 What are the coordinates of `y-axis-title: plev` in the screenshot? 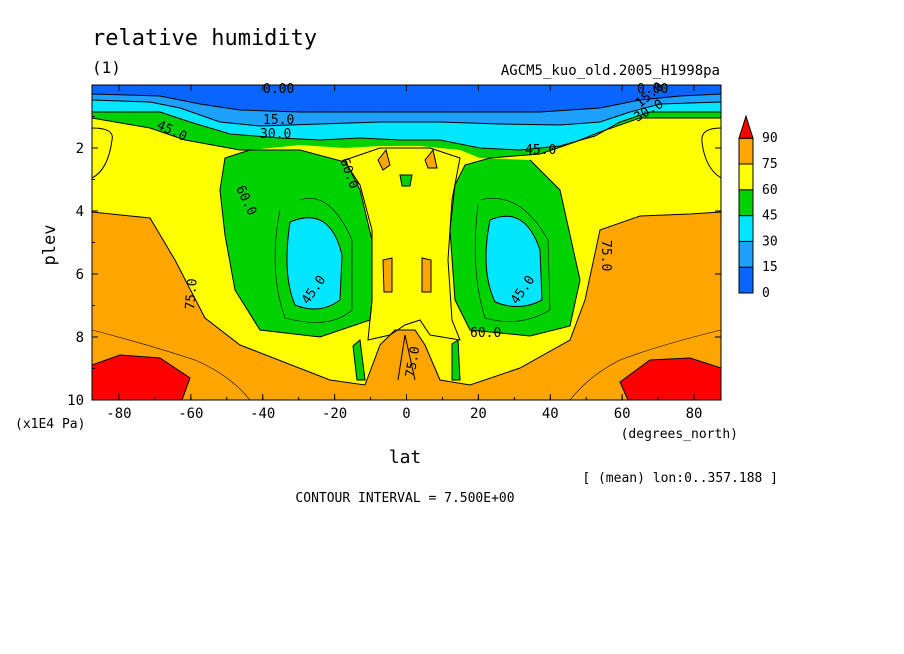 It's located at (50, 245).